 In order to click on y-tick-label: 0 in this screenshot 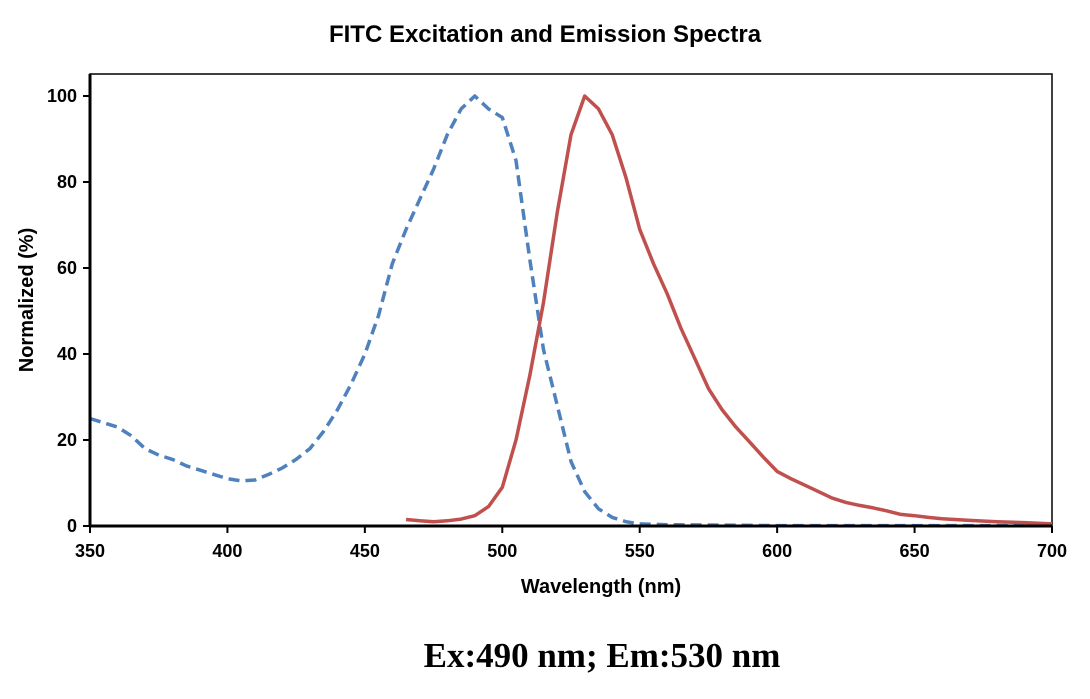, I will do `click(72, 526)`.